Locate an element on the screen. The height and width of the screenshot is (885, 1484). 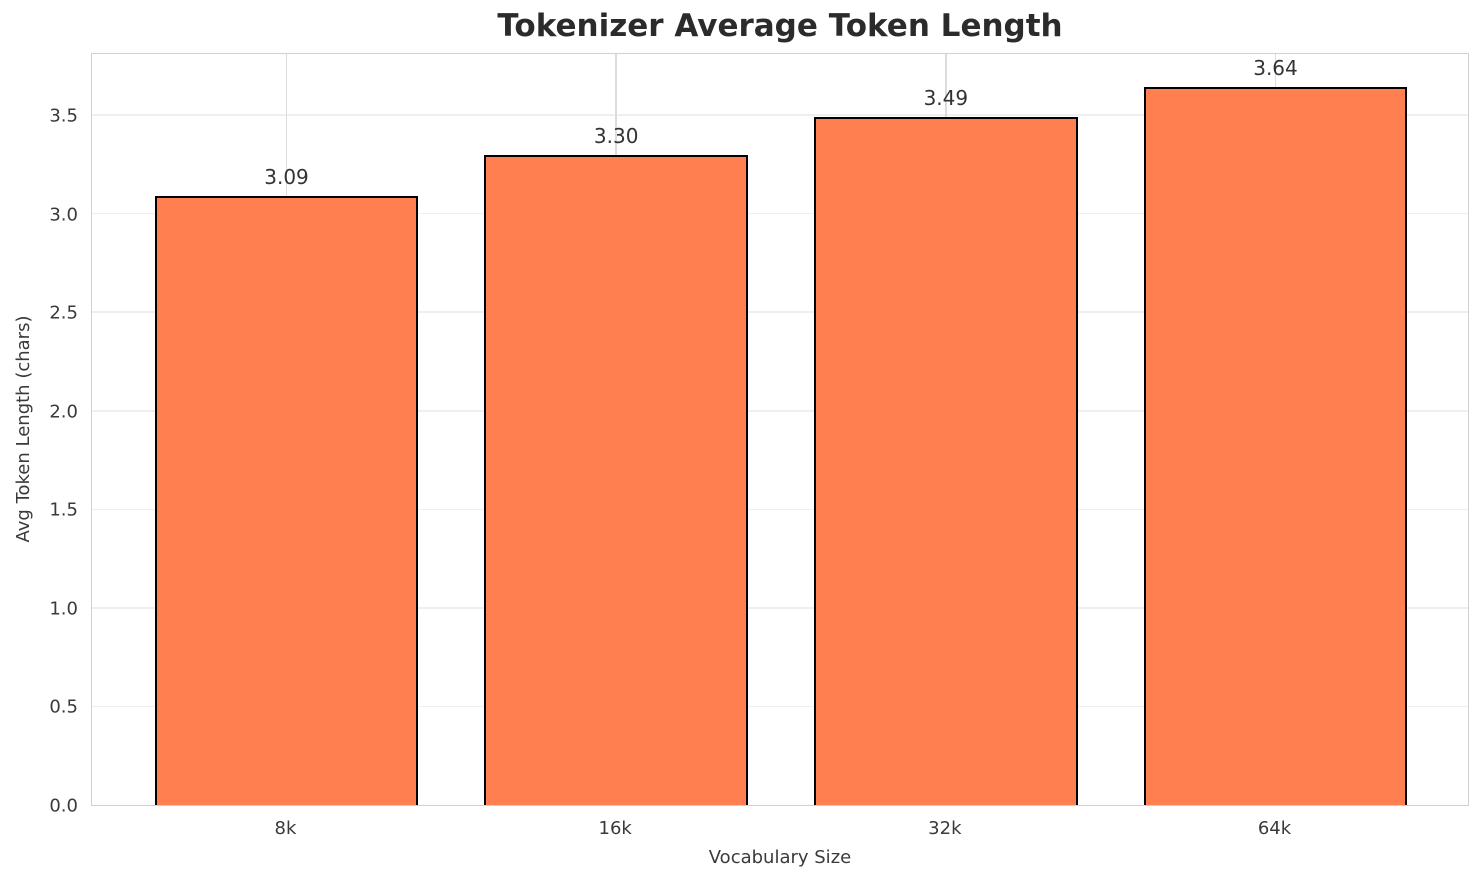
y-tick-label: 3.0 is located at coordinates (63, 215).